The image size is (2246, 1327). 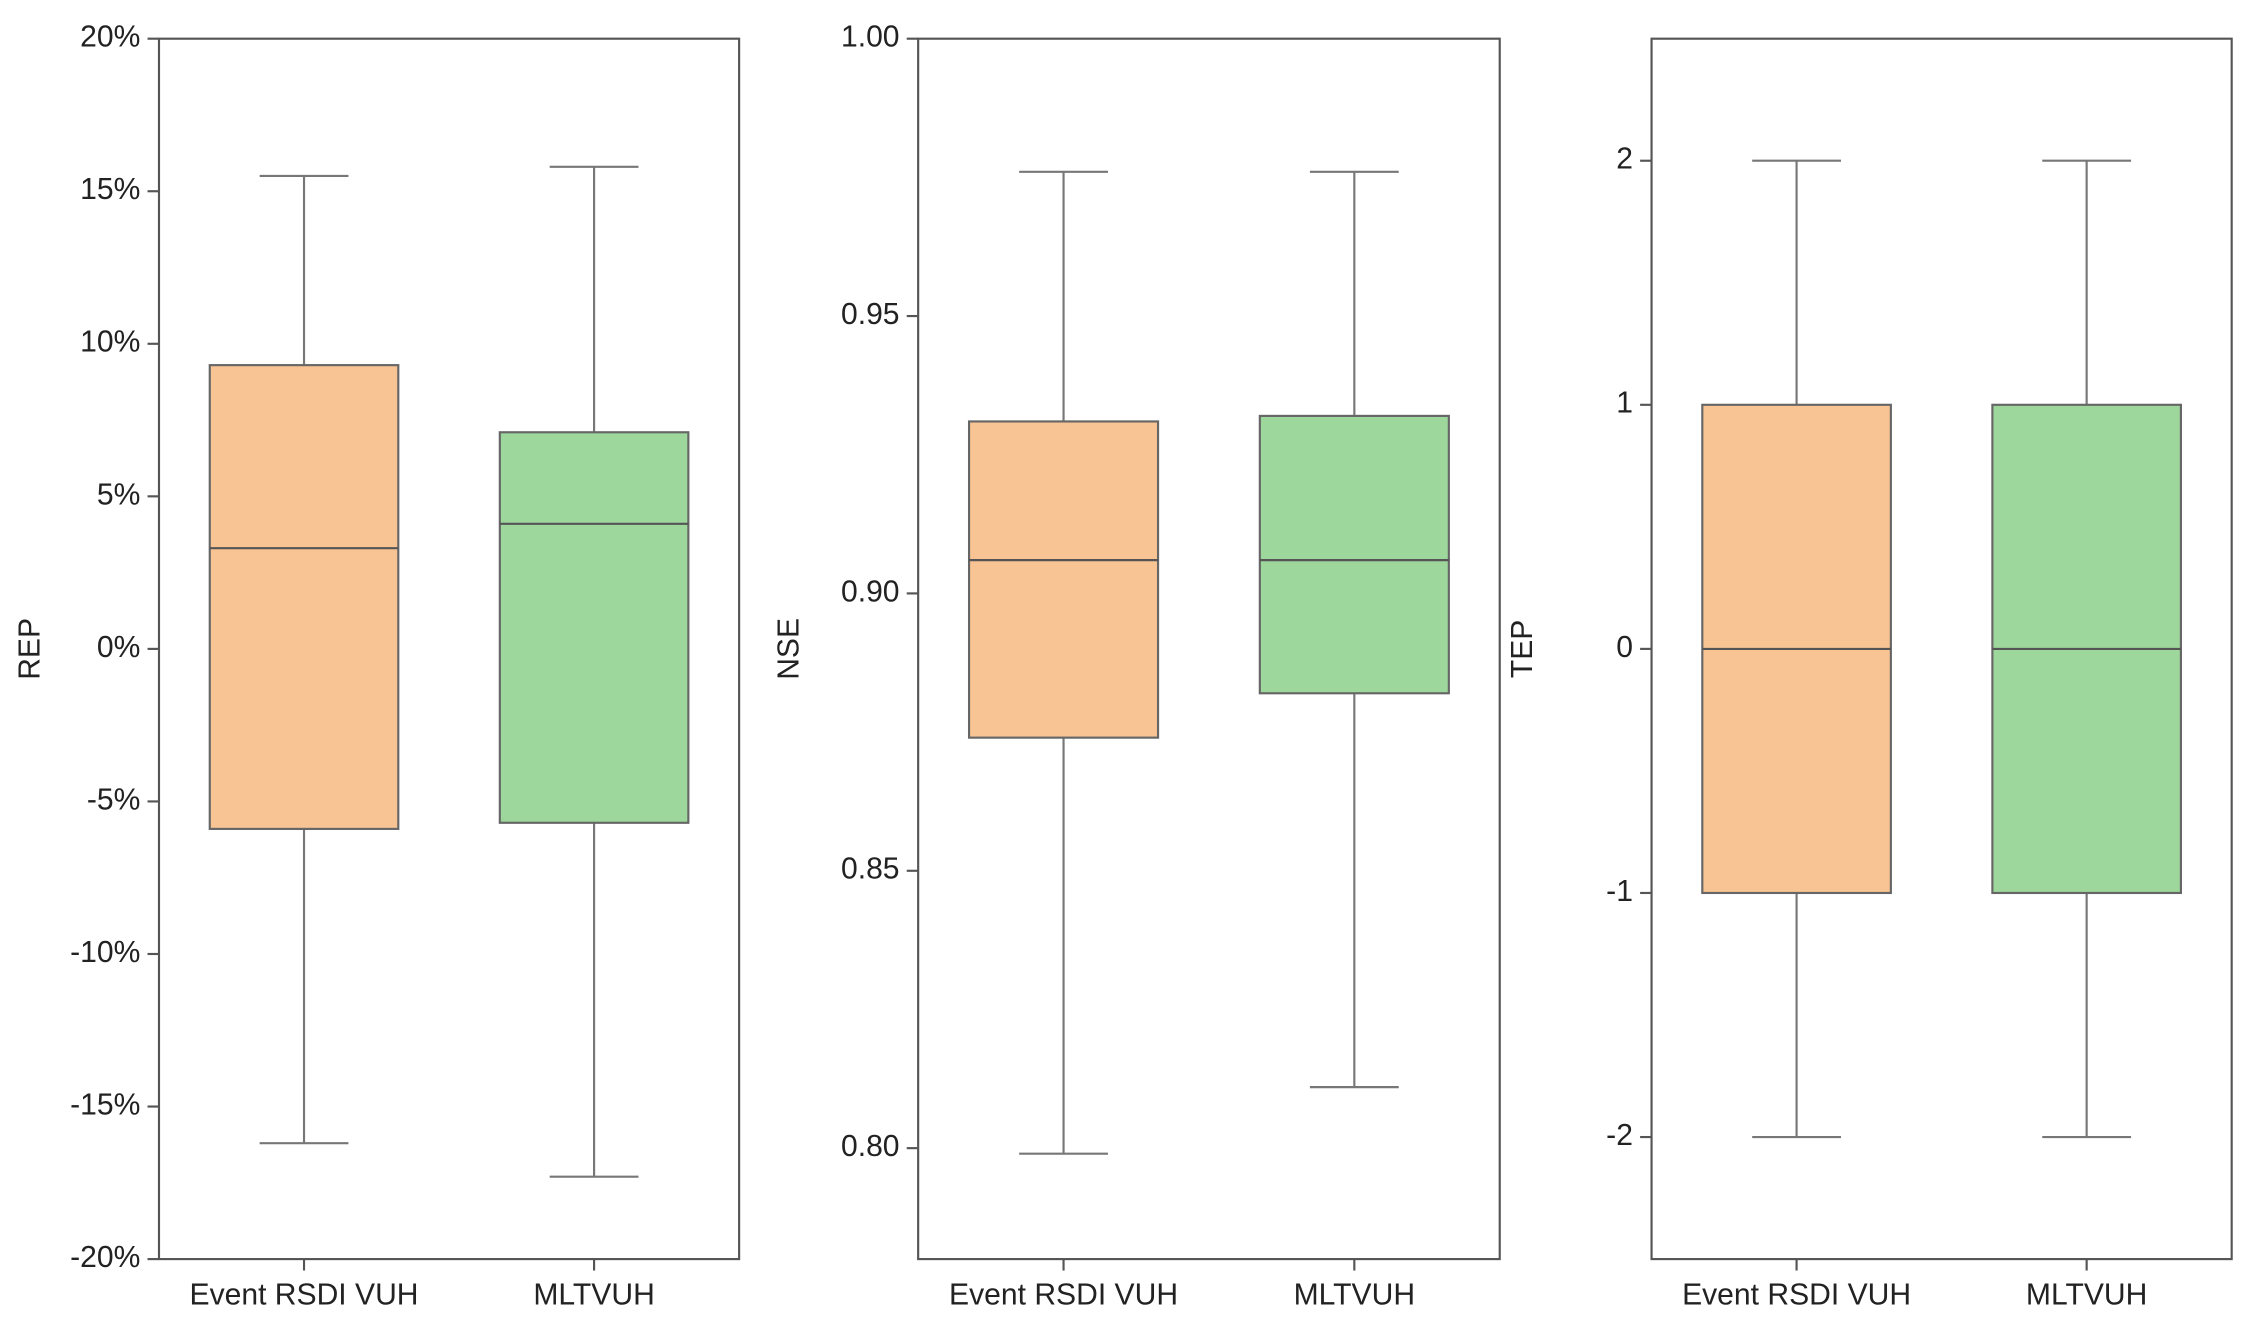 What do you see at coordinates (118, 494) in the screenshot?
I see `y-tick-label: 5%` at bounding box center [118, 494].